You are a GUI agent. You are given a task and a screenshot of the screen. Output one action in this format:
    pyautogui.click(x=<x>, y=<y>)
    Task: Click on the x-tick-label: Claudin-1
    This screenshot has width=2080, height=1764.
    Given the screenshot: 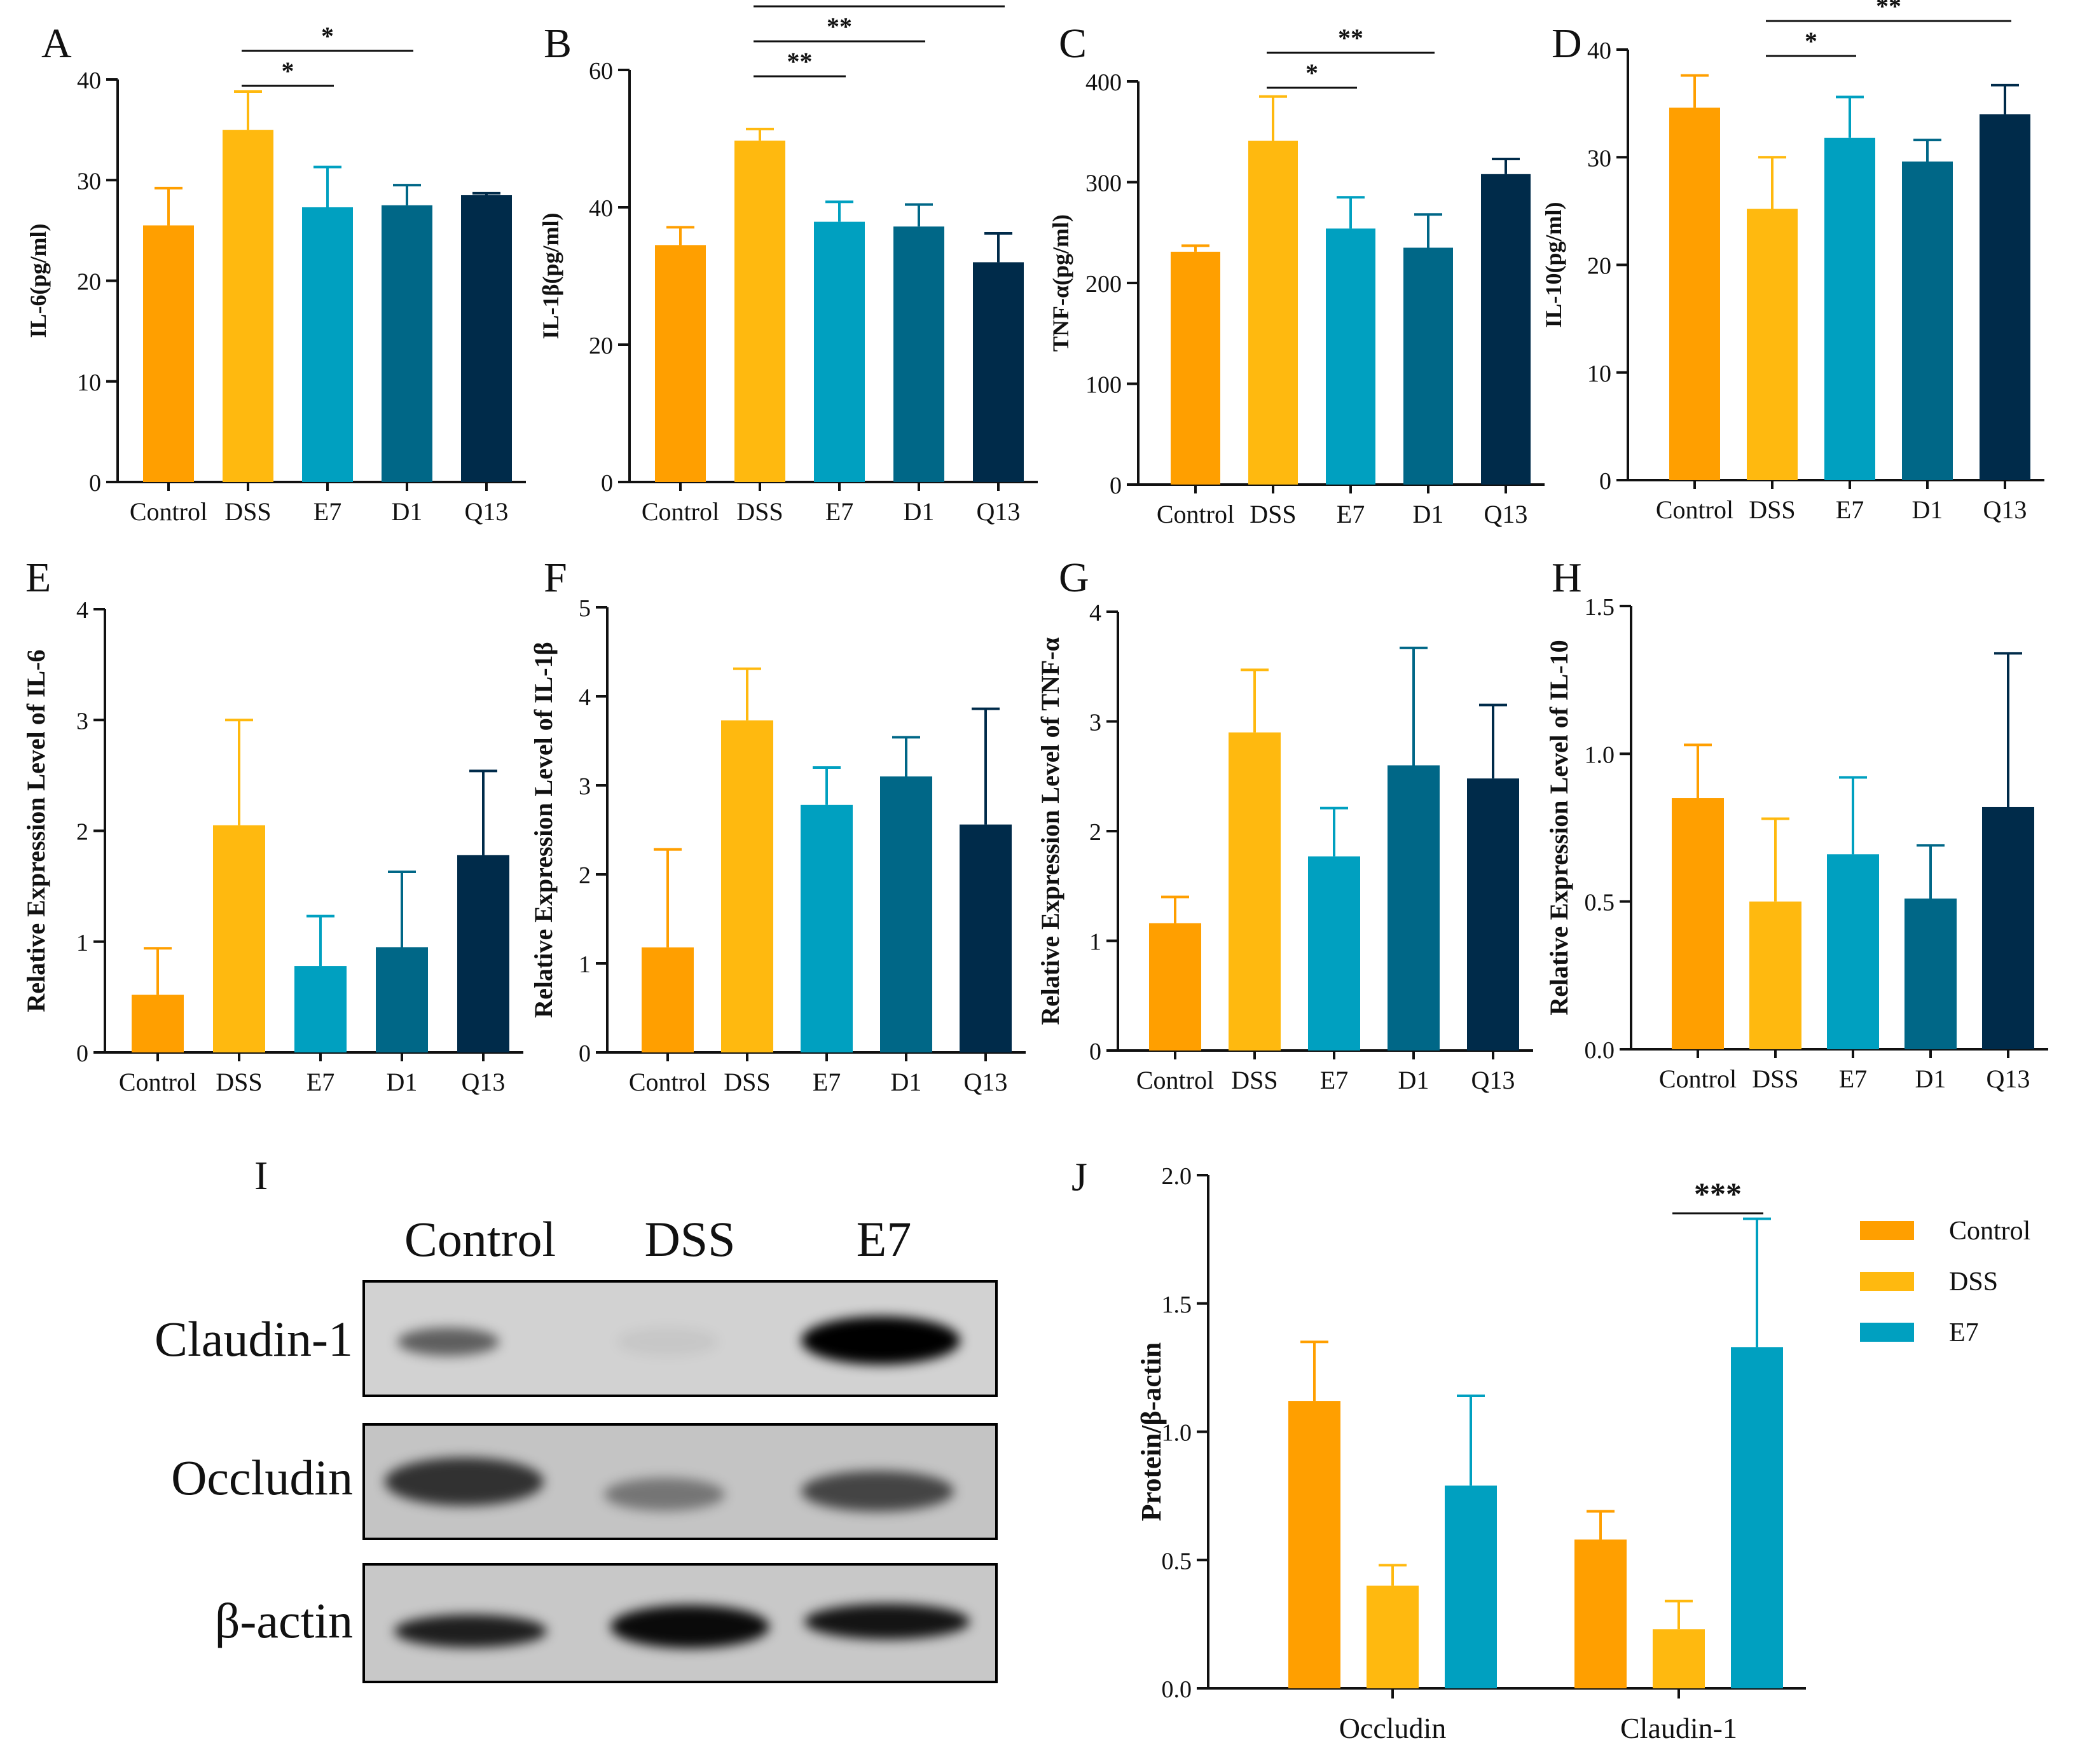 What is the action you would take?
    pyautogui.click(x=1678, y=1728)
    